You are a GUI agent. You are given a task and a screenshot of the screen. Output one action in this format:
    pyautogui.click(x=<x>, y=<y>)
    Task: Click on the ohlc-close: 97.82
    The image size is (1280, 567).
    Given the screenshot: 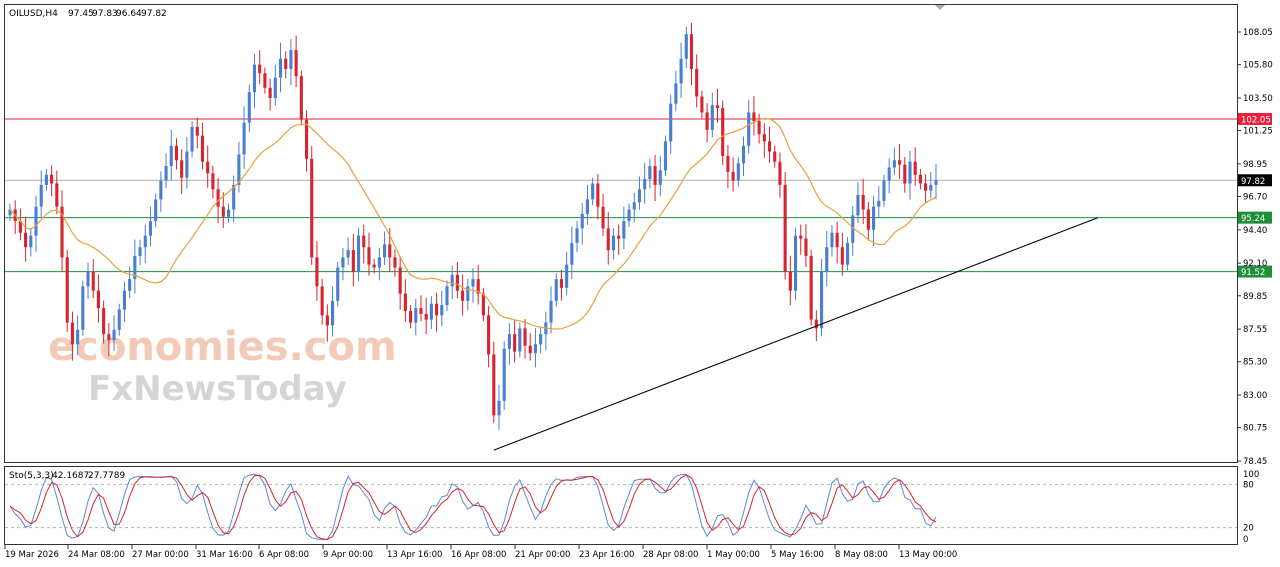 What is the action you would take?
    pyautogui.click(x=154, y=14)
    